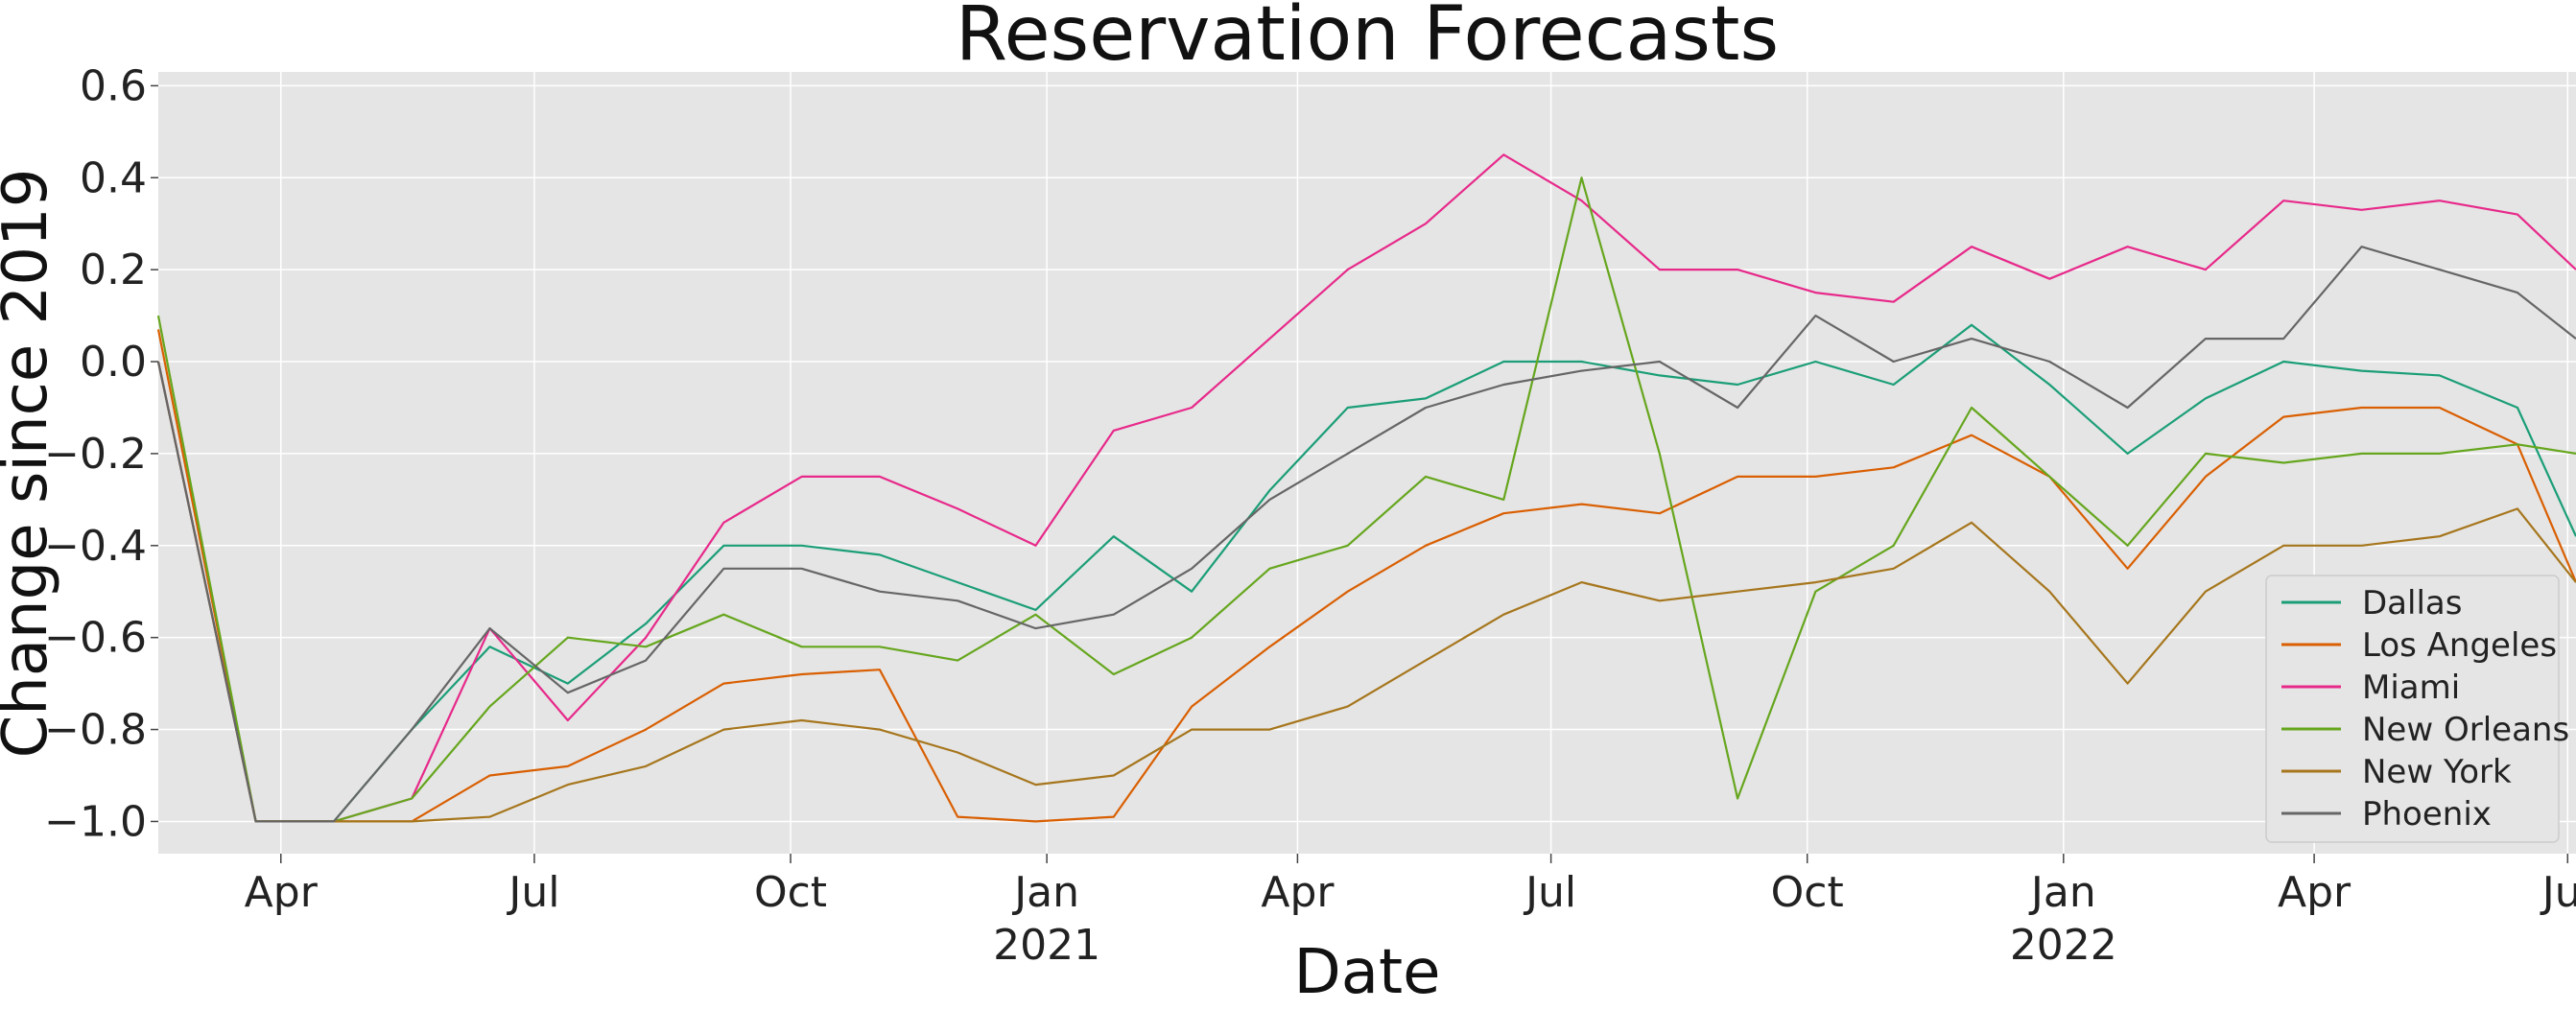 The width and height of the screenshot is (2576, 1010). I want to click on legend-label: Dallas, so click(2412, 603).